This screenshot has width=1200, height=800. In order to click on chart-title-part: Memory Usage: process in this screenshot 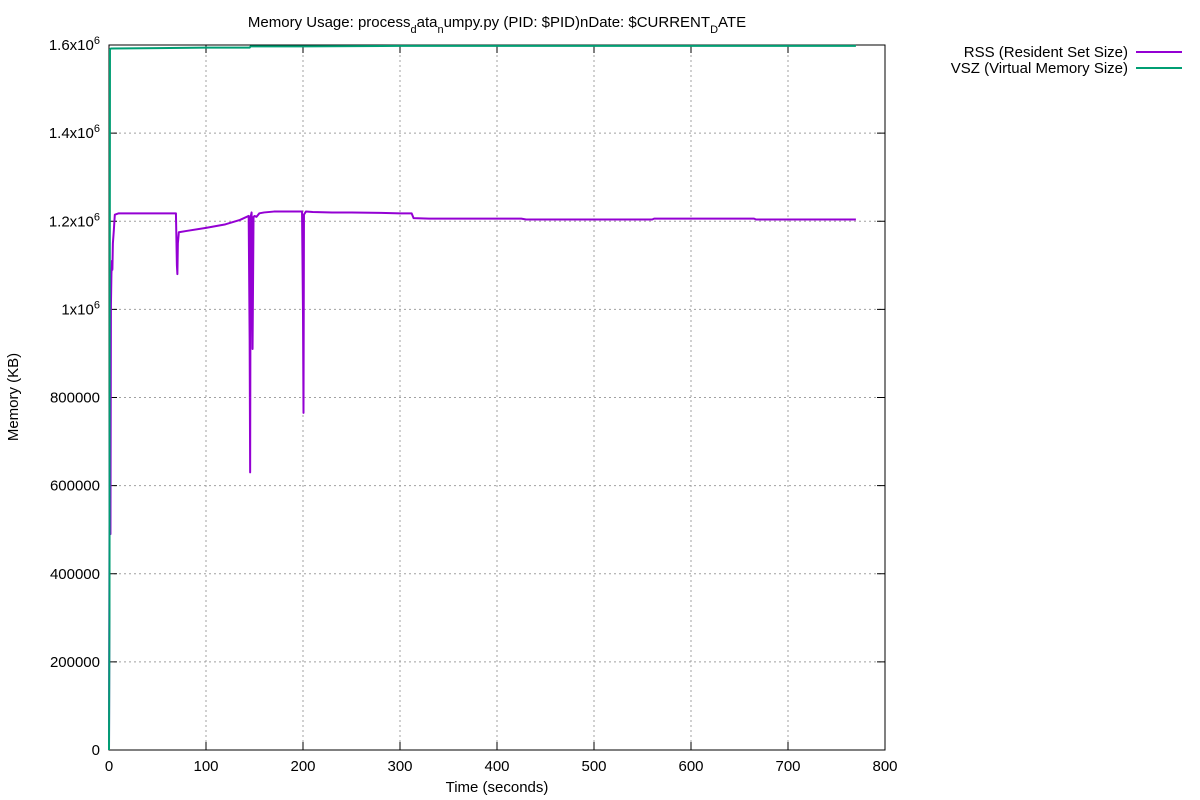, I will do `click(329, 22)`.